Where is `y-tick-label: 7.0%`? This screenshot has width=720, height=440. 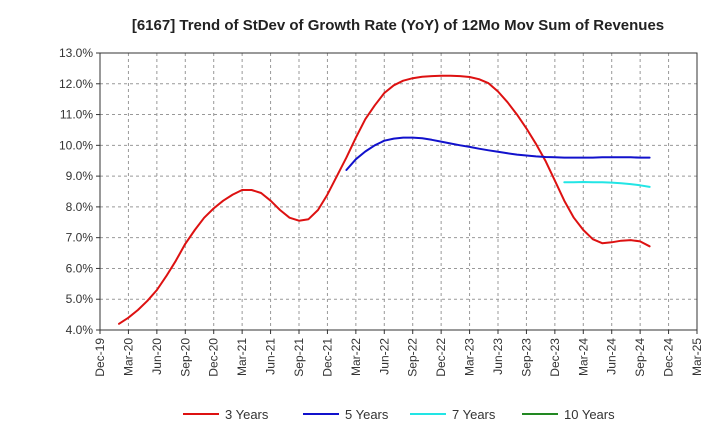 y-tick-label: 7.0% is located at coordinates (80, 238).